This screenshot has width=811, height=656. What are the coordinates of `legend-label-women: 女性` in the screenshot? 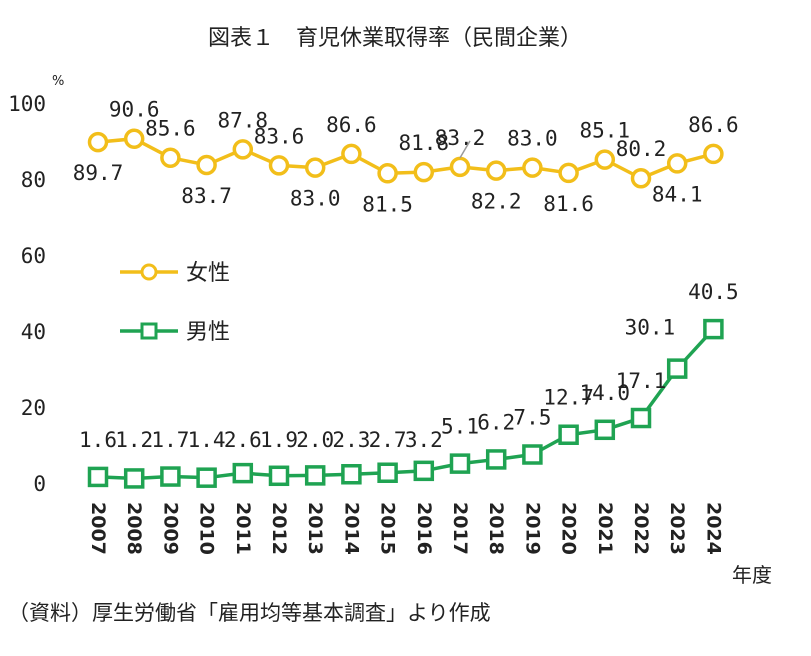 It's located at (208, 273).